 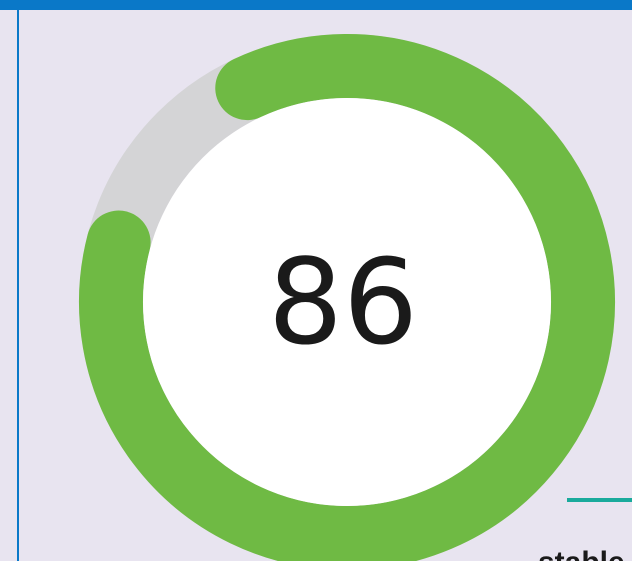 I want to click on status-underline, so click(x=599, y=500).